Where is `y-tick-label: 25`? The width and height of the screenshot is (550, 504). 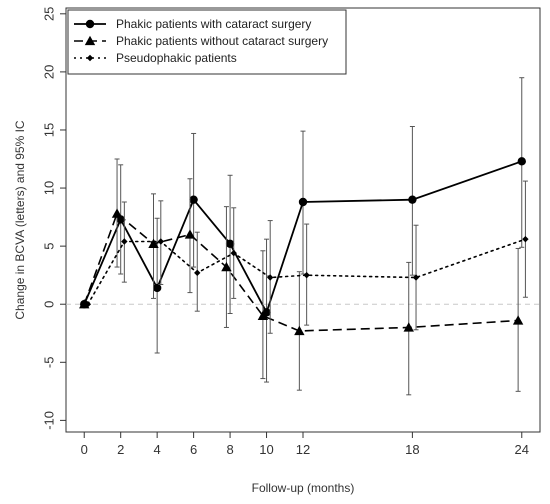 y-tick-label: 25 is located at coordinates (49, 14).